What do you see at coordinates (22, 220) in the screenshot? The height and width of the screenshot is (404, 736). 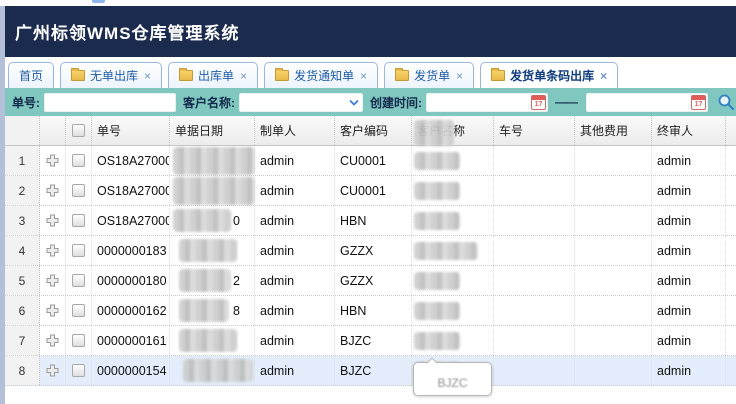 I see `row-number-cell: 3` at bounding box center [22, 220].